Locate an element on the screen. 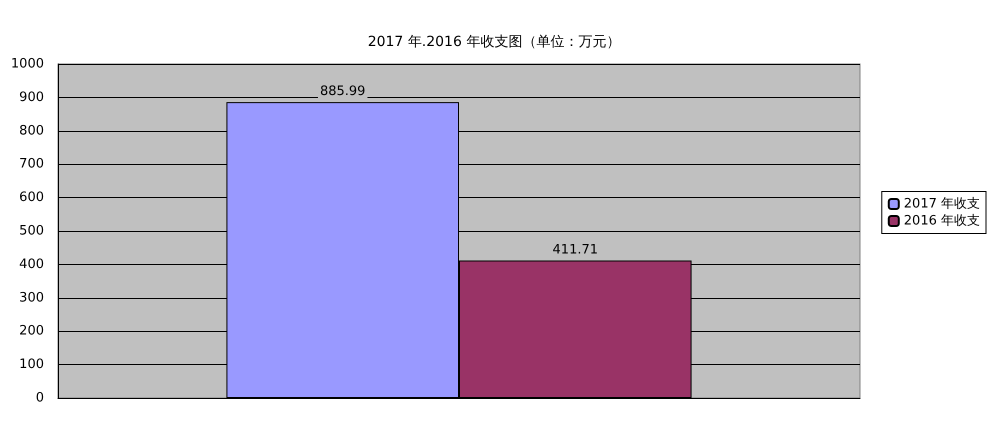  y-tick-label: 700 is located at coordinates (31, 164).